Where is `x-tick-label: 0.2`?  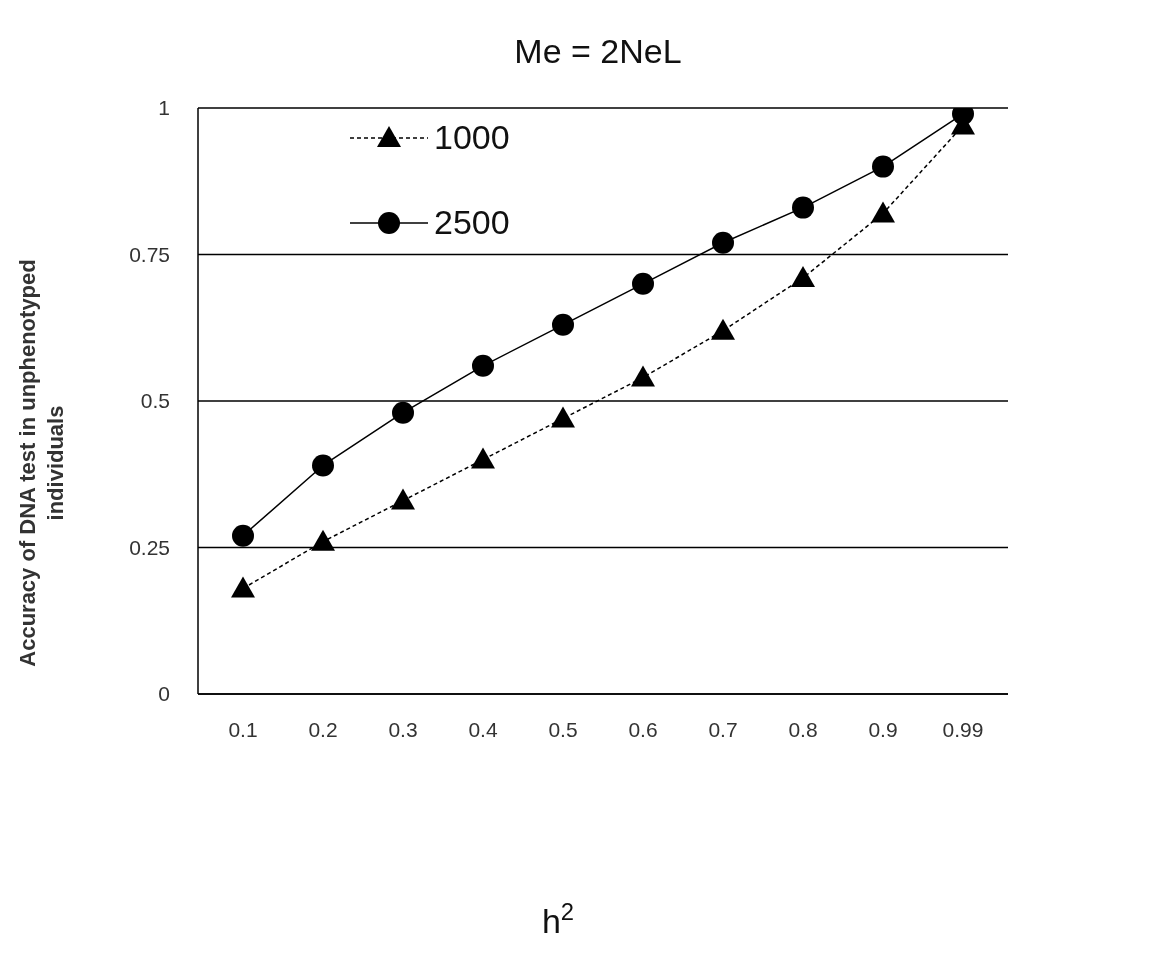
x-tick-label: 0.2 is located at coordinates (323, 729).